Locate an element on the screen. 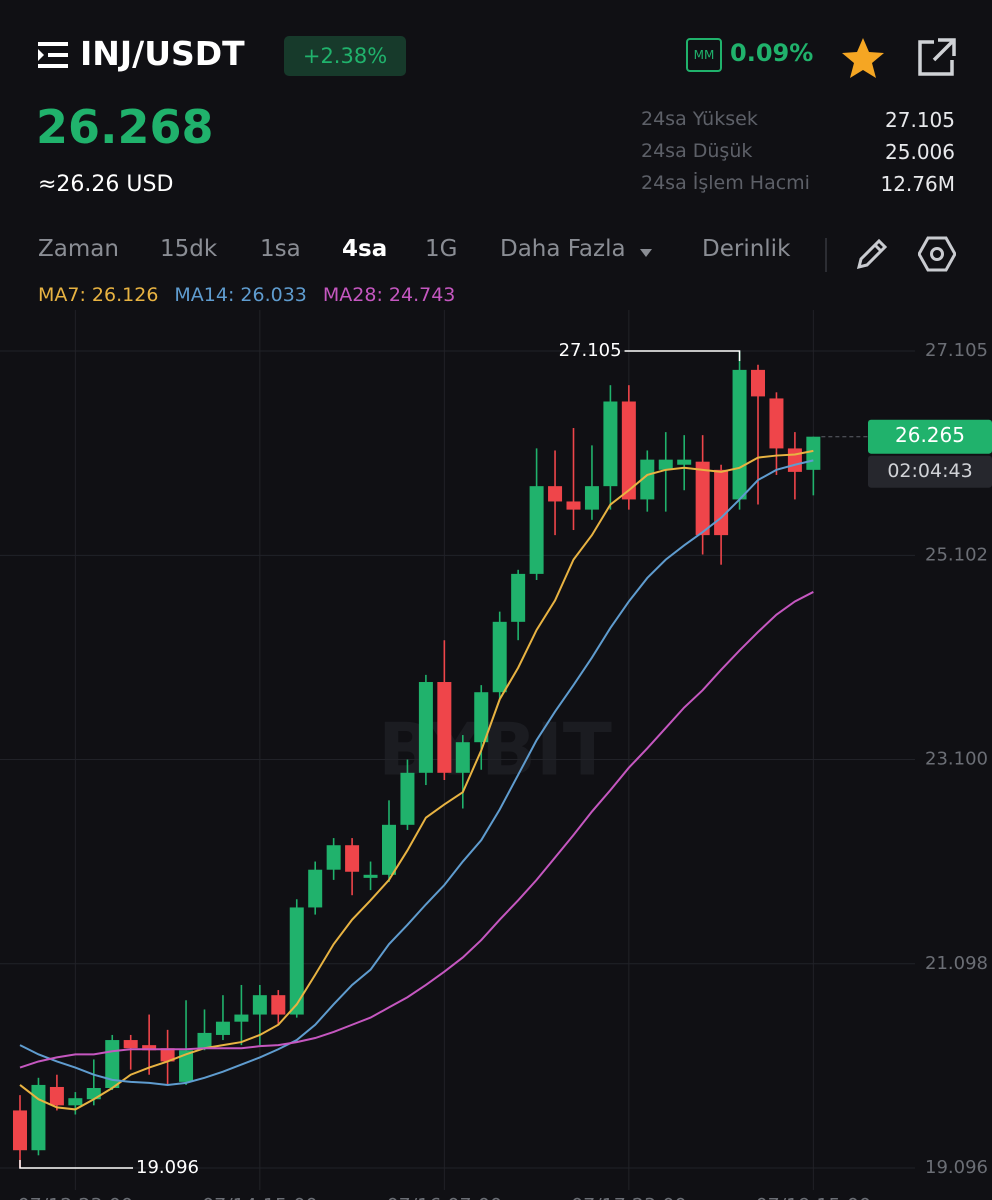 Image resolution: width=992 pixels, height=1200 pixels. stat-value: 25.006 is located at coordinates (920, 152).